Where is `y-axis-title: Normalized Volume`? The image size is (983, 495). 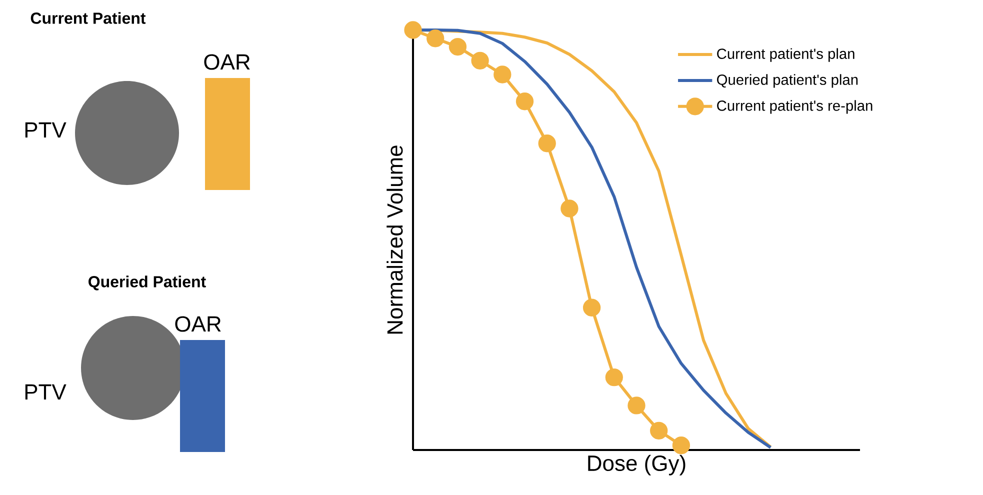
y-axis-title: Normalized Volume is located at coordinates (394, 240).